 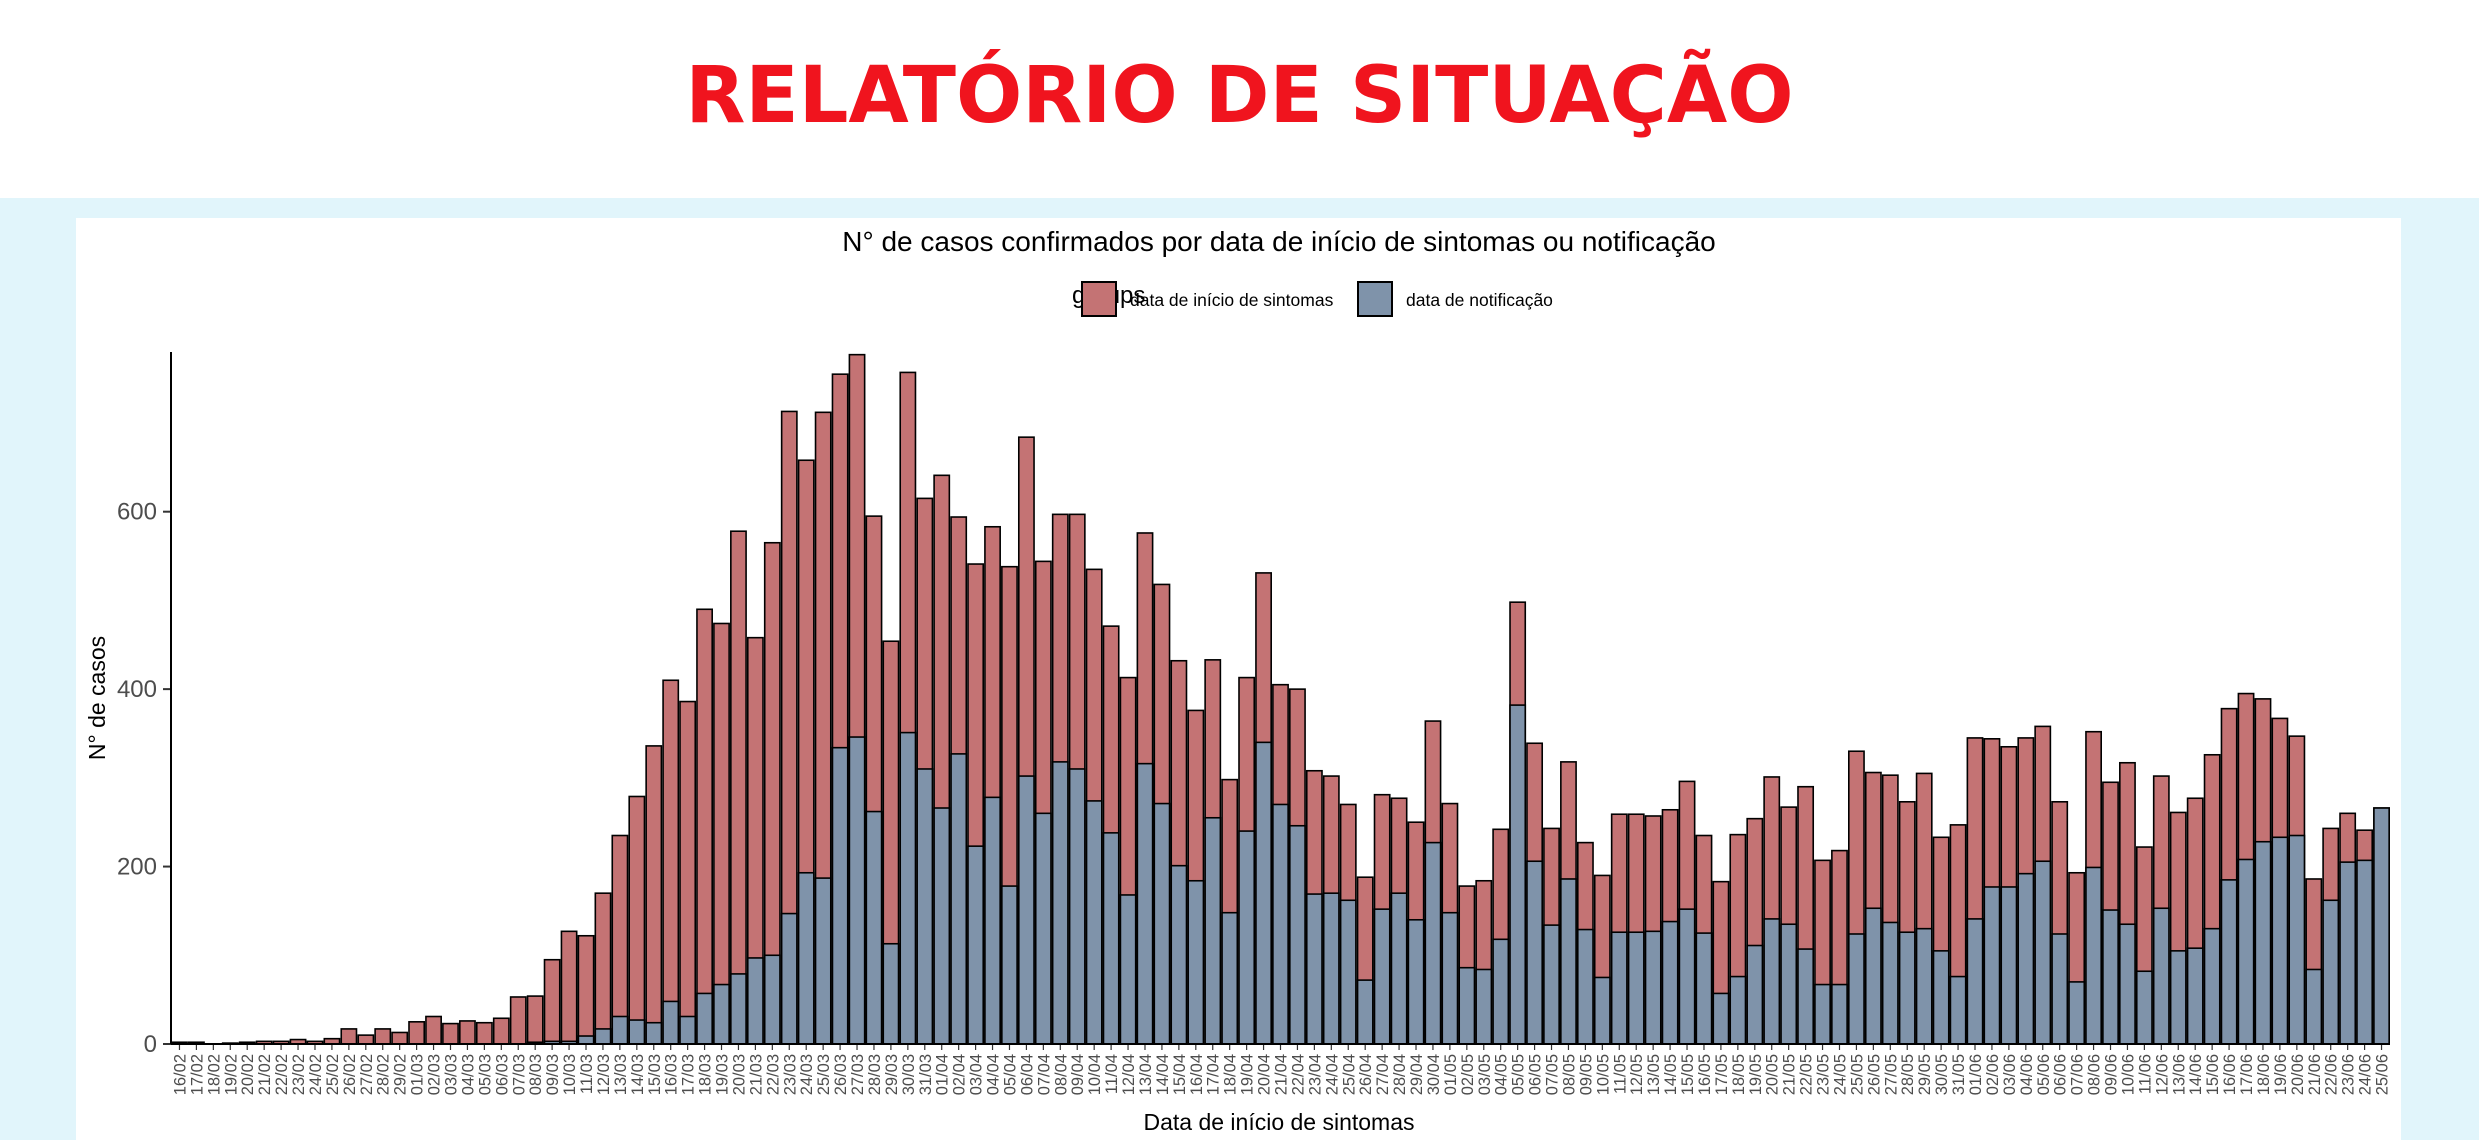 I want to click on x-tick-label: 12/05, so click(x=1637, y=1074).